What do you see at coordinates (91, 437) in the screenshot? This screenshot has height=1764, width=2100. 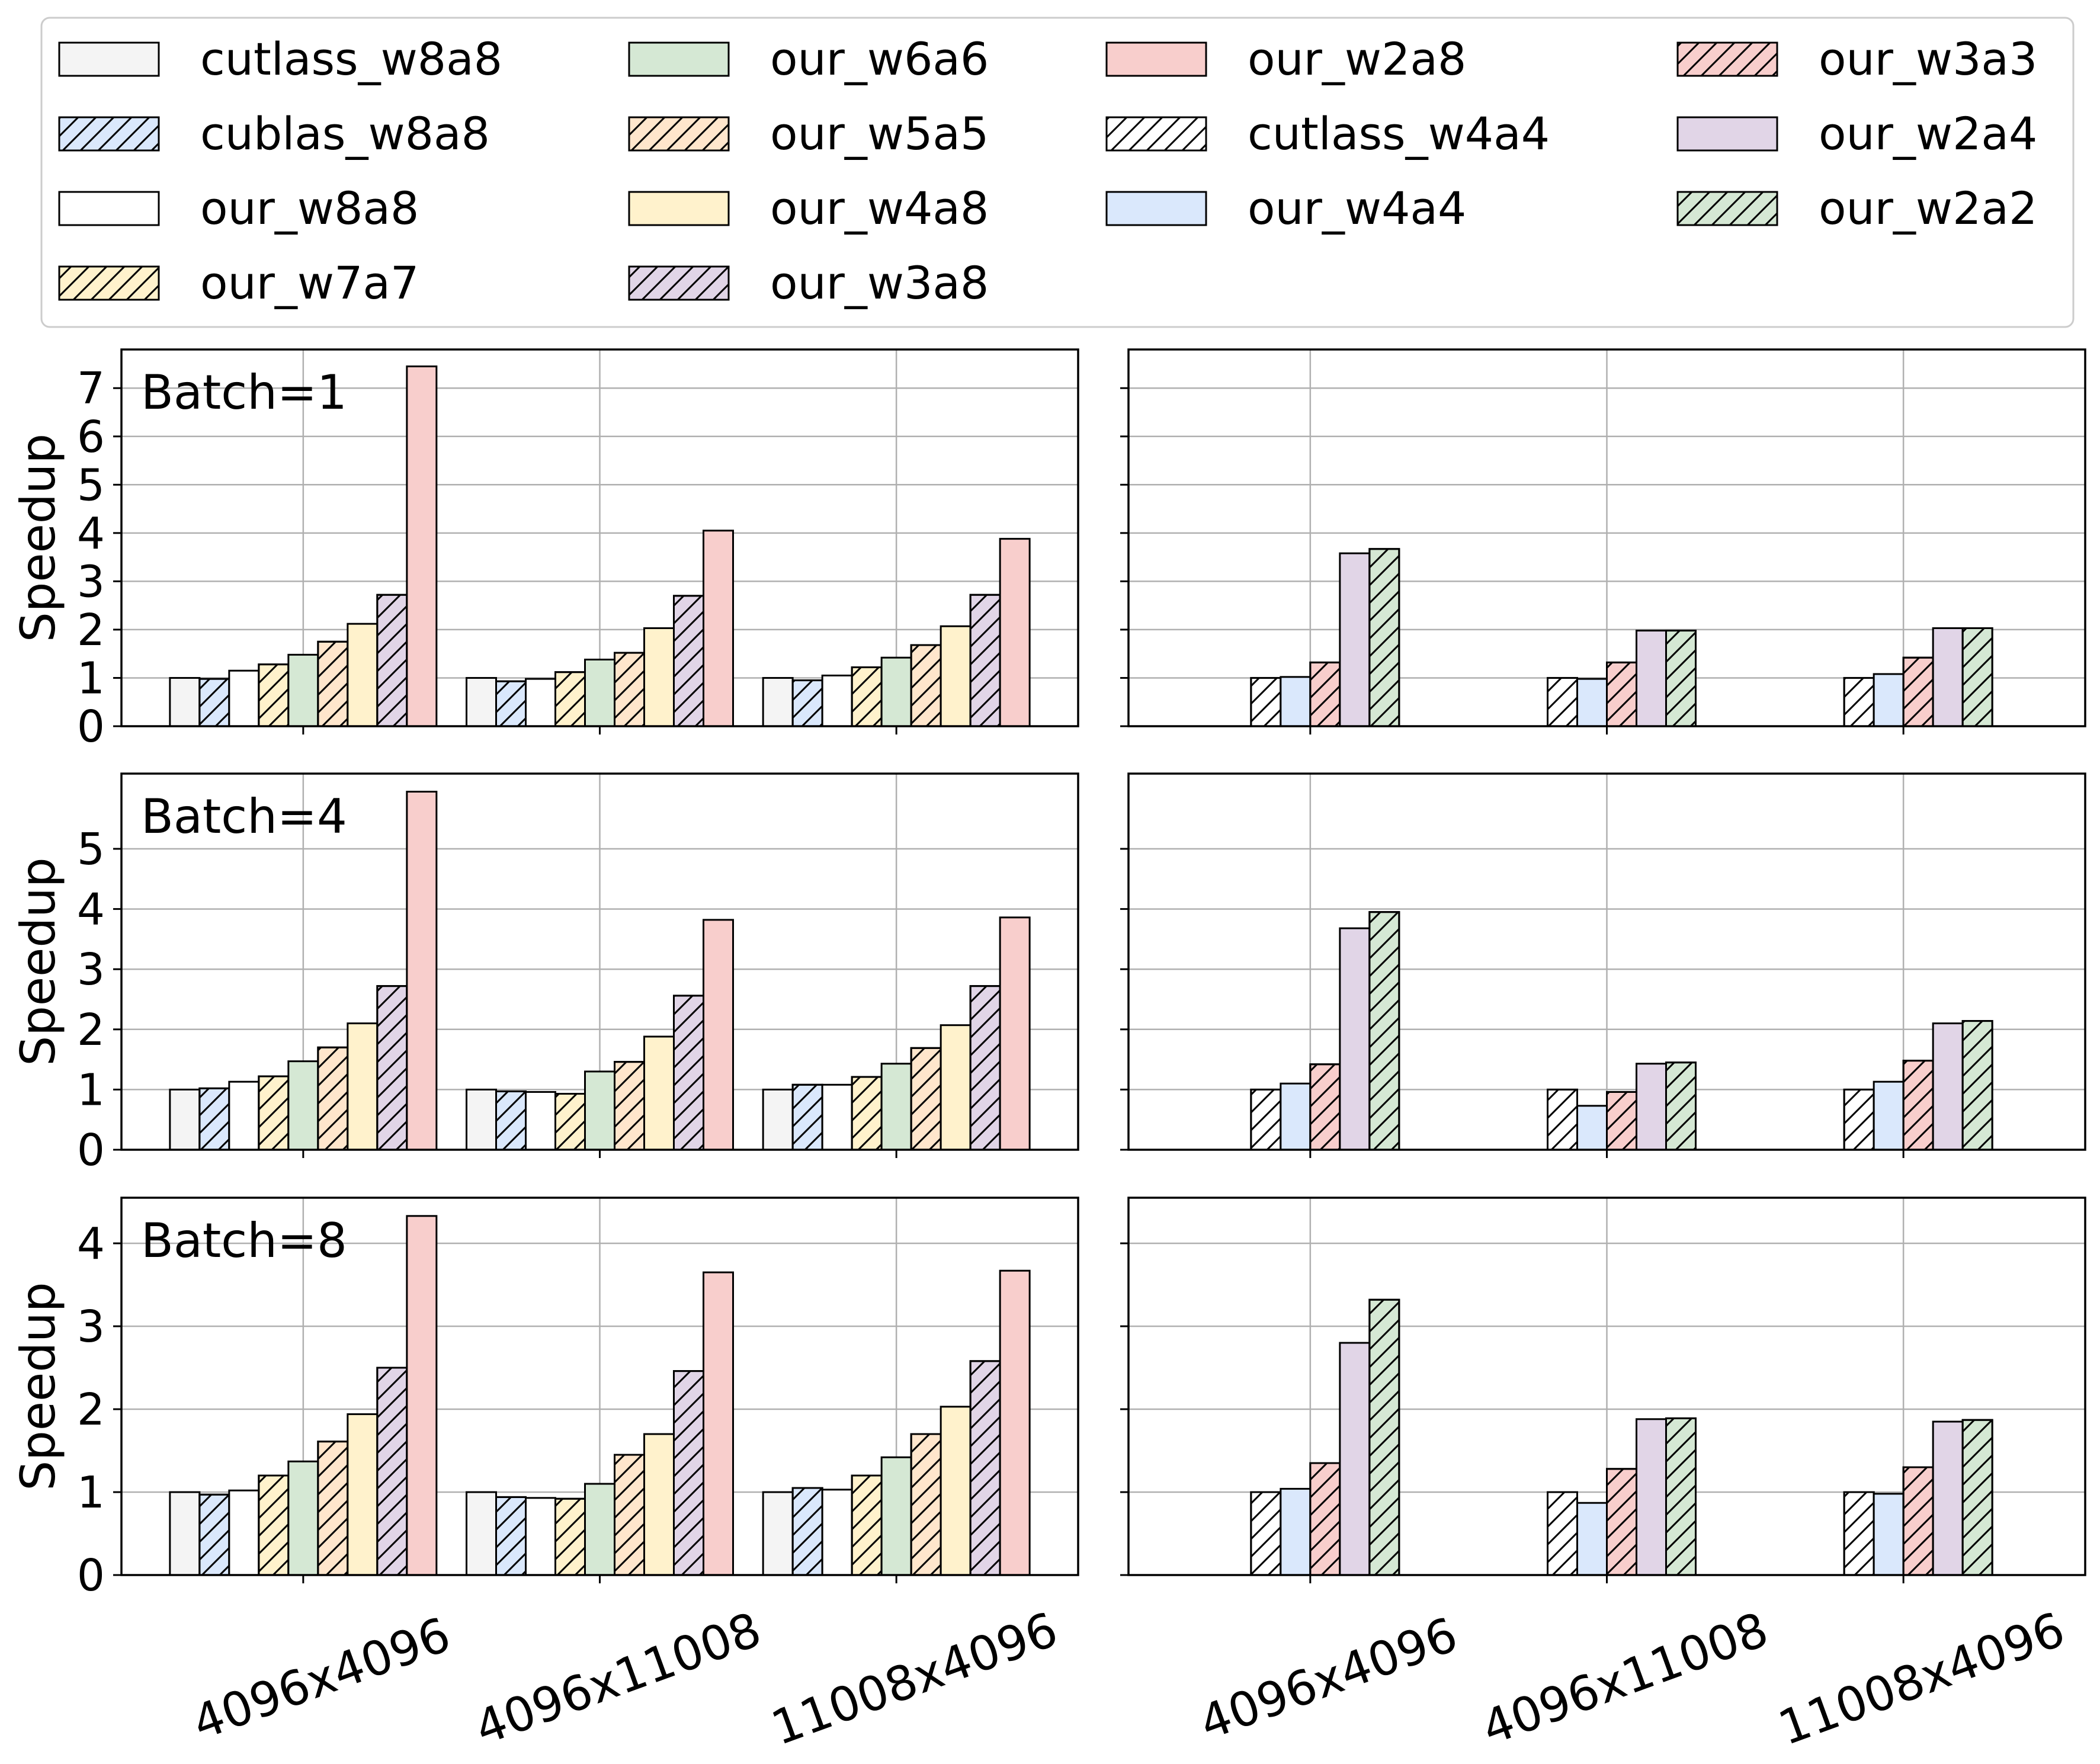 I see `y-tick-label: 6` at bounding box center [91, 437].